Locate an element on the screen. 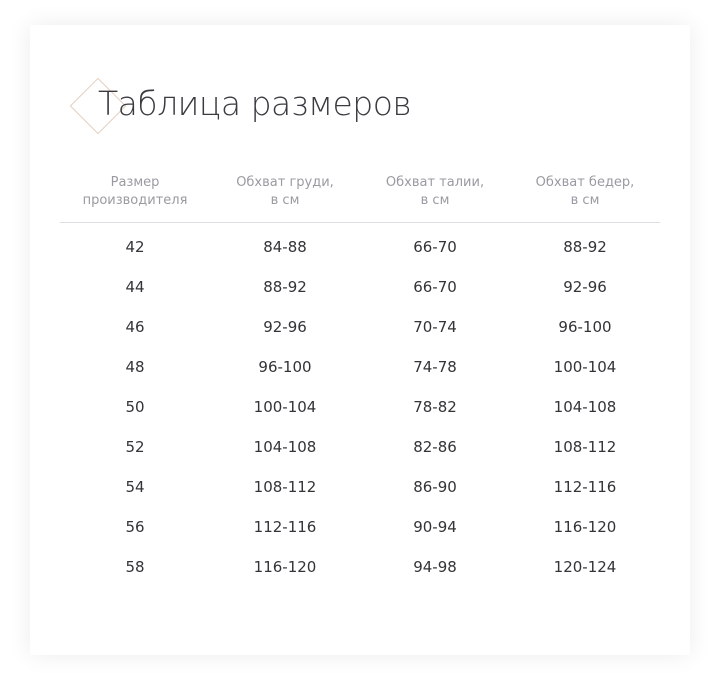 Image resolution: width=720 pixels, height=690 pixels. cell-waist: 86-90 is located at coordinates (435, 487).